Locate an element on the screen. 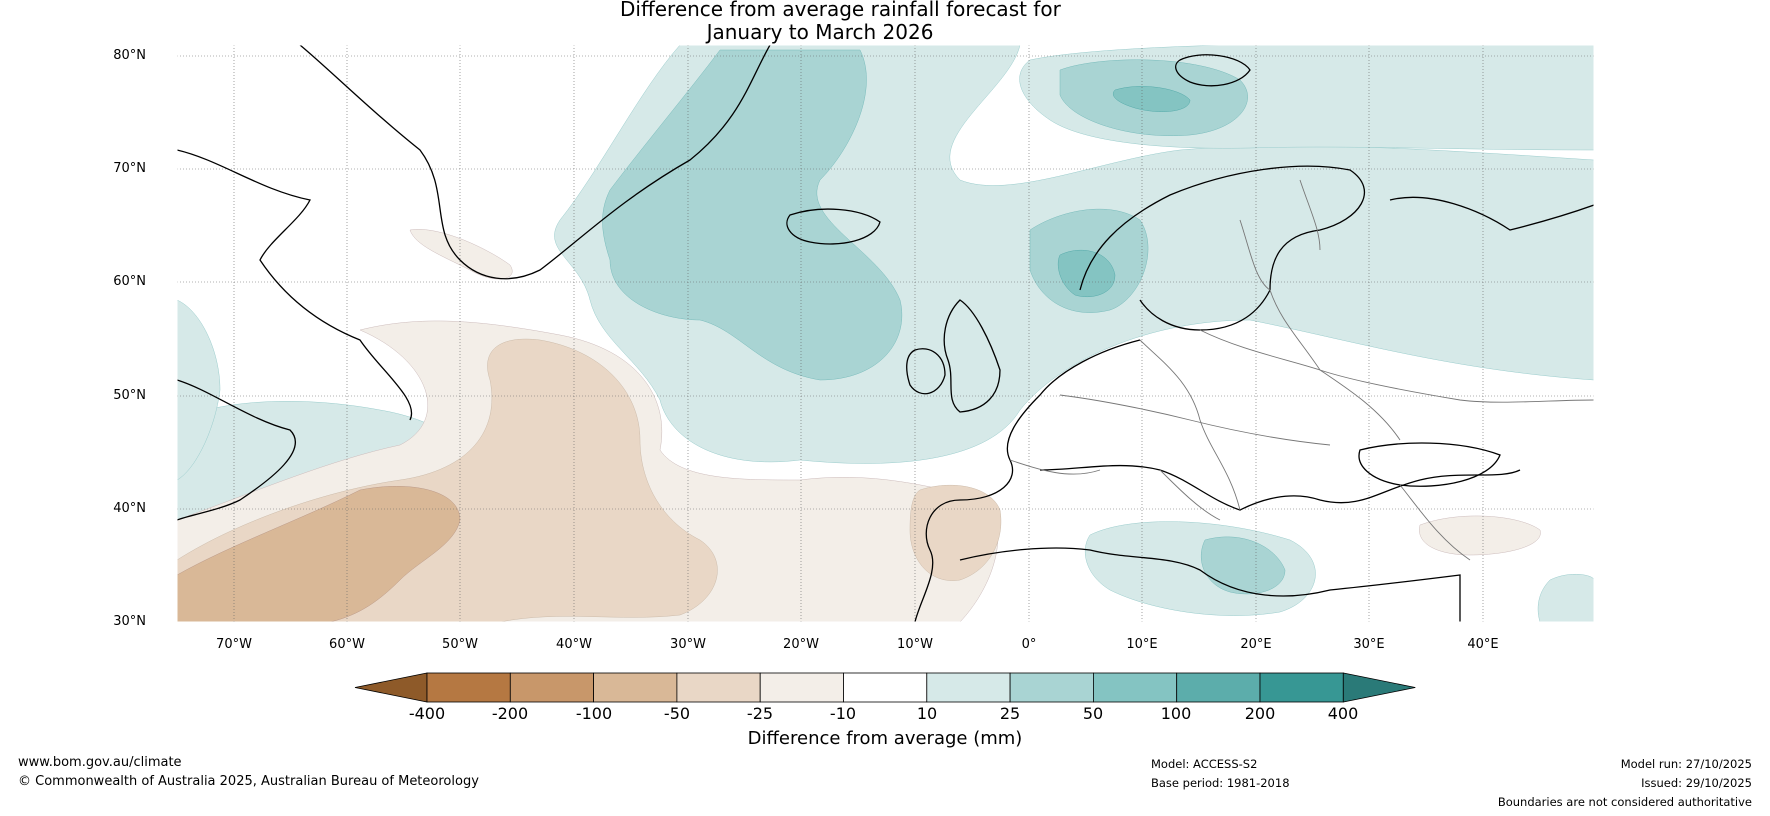 This screenshot has width=1770, height=816. lon-label: 70°W is located at coordinates (234, 644).